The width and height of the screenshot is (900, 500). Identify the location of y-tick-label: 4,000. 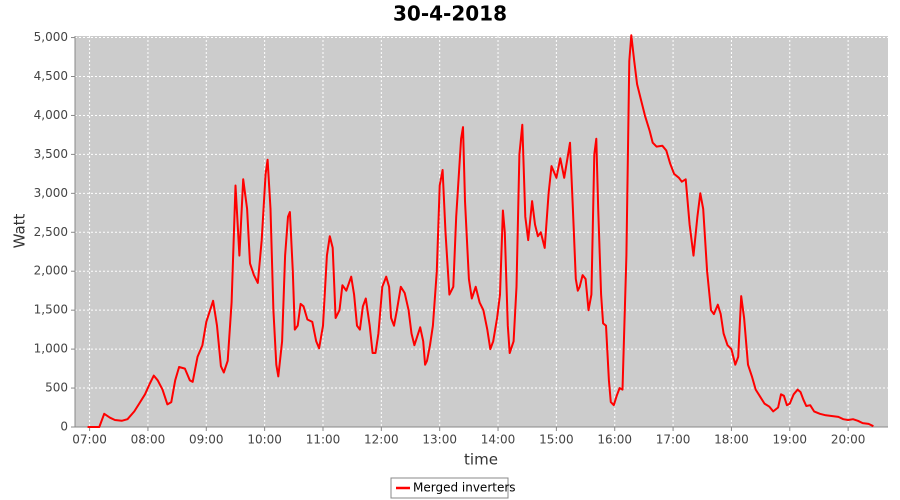
(51, 115).